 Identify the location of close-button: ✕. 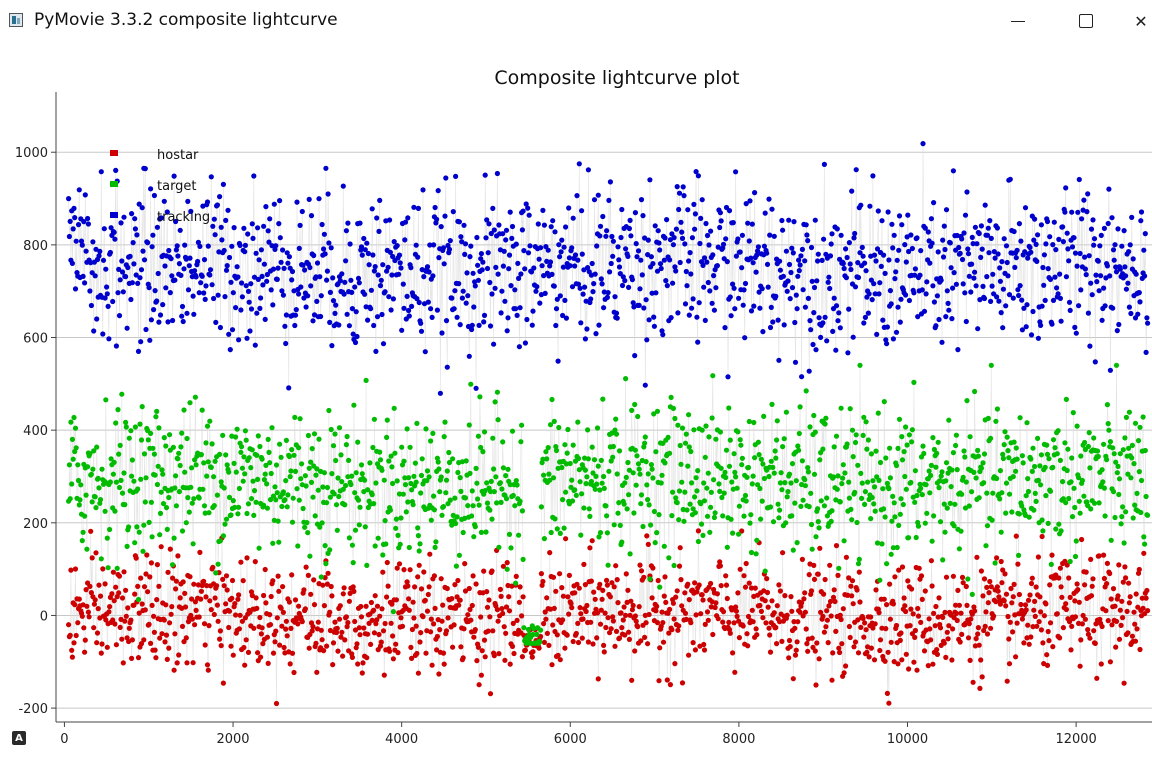
(1141, 21).